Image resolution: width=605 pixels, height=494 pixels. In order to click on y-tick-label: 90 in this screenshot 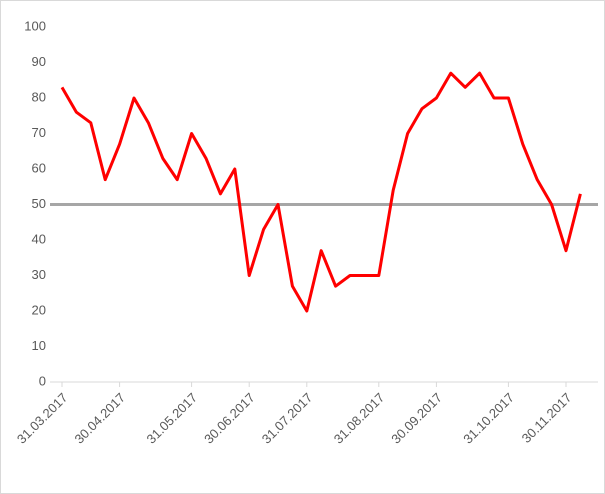, I will do `click(39, 61)`.